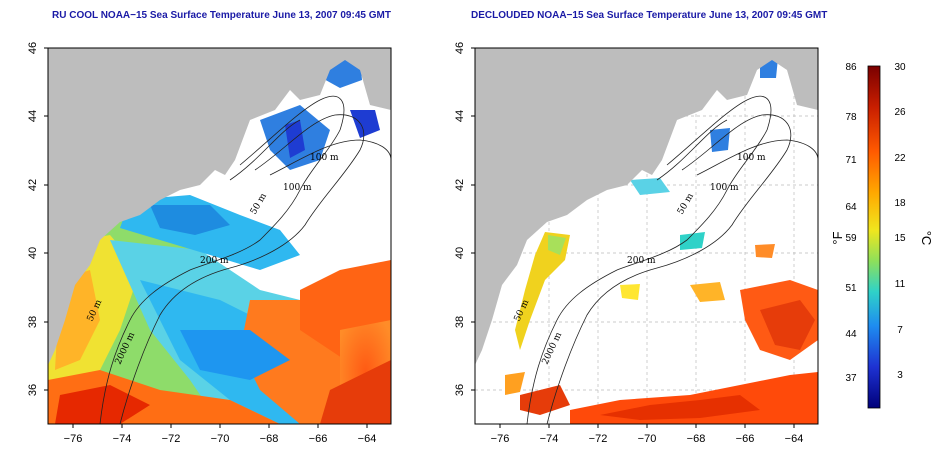  I want to click on right-lon-ticks: −76 −74 −72 −70 −68 −66 −64, so click(647, 434).